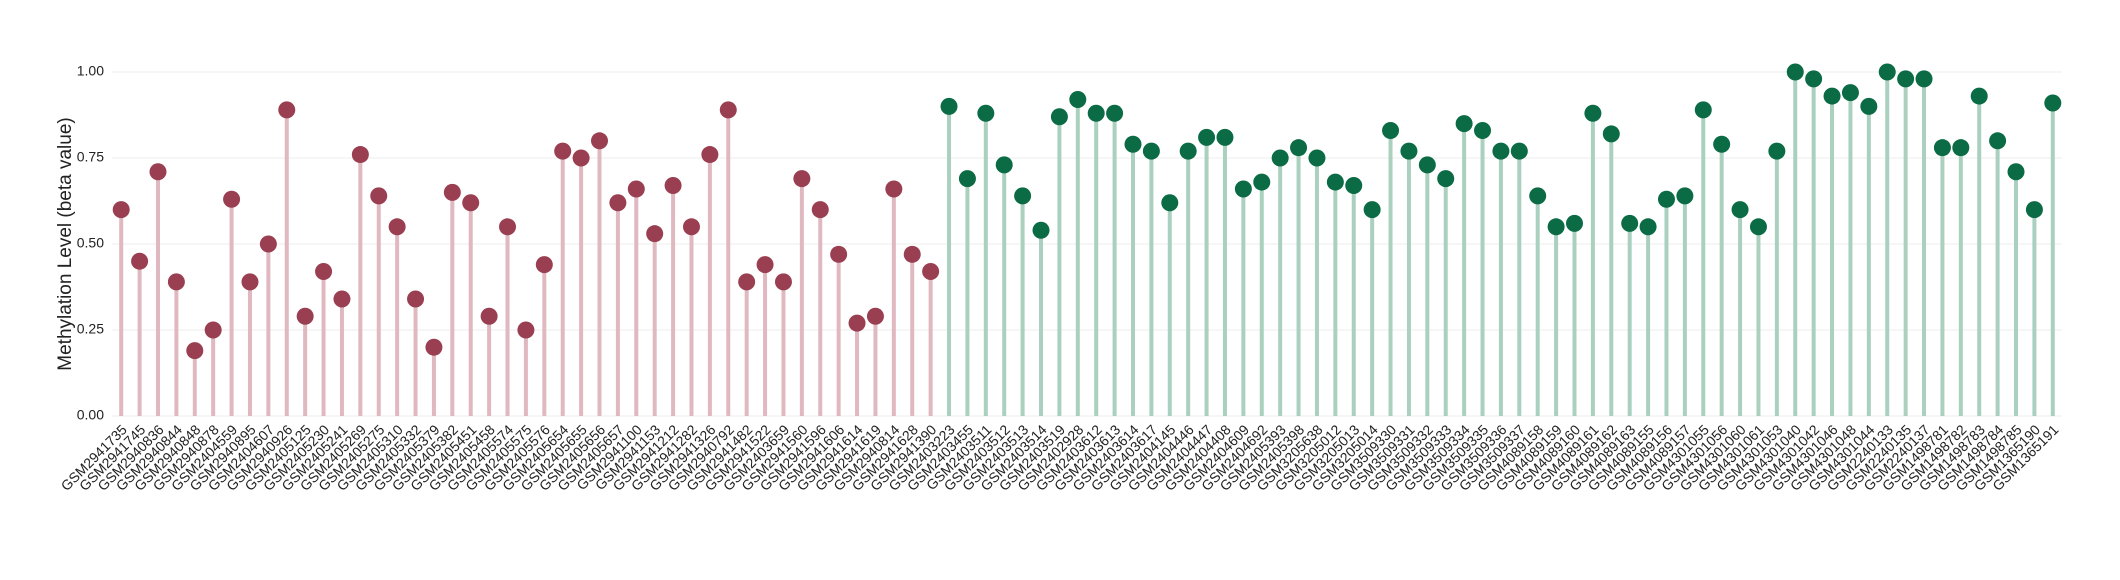 The height and width of the screenshot is (580, 2120). Describe the element at coordinates (90, 329) in the screenshot. I see `y-tick-label: 0.25` at that location.